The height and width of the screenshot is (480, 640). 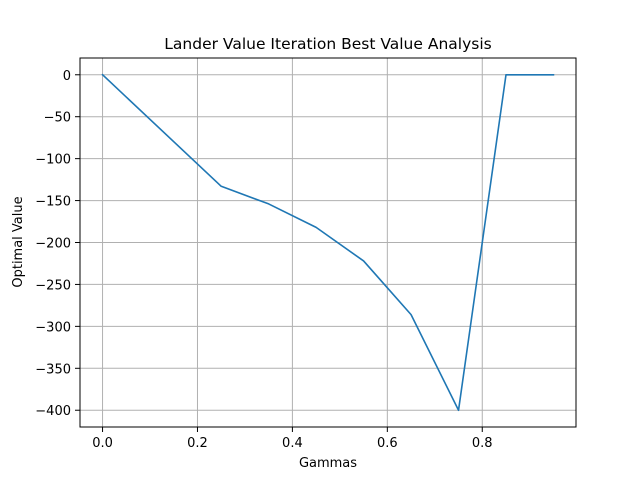 What do you see at coordinates (53, 244) in the screenshot?
I see `y-tick-label: −200` at bounding box center [53, 244].